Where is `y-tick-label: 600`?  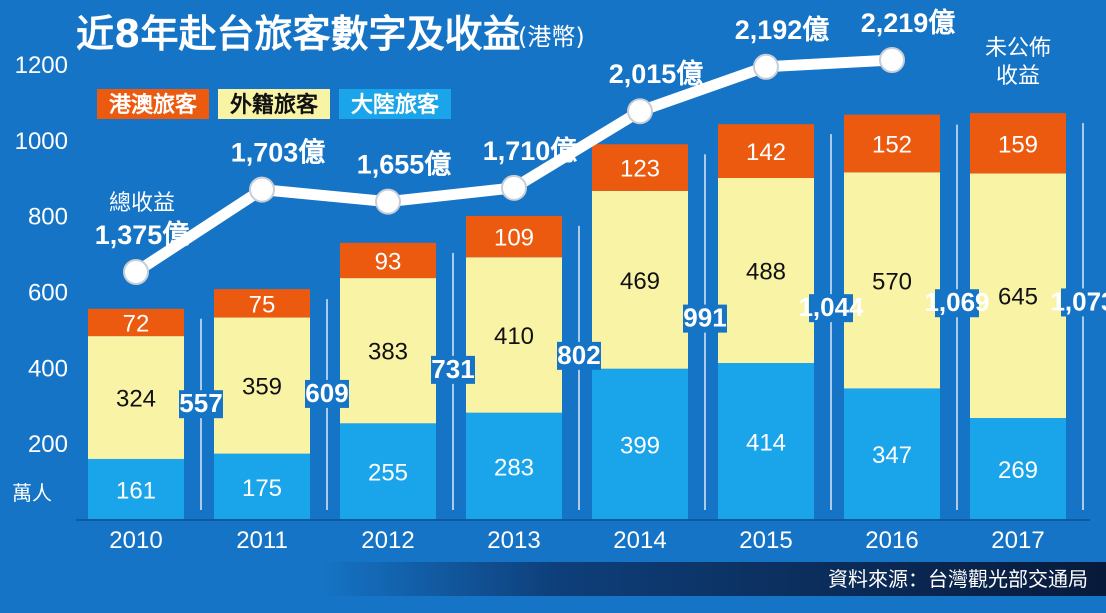 y-tick-label: 600 is located at coordinates (48, 293).